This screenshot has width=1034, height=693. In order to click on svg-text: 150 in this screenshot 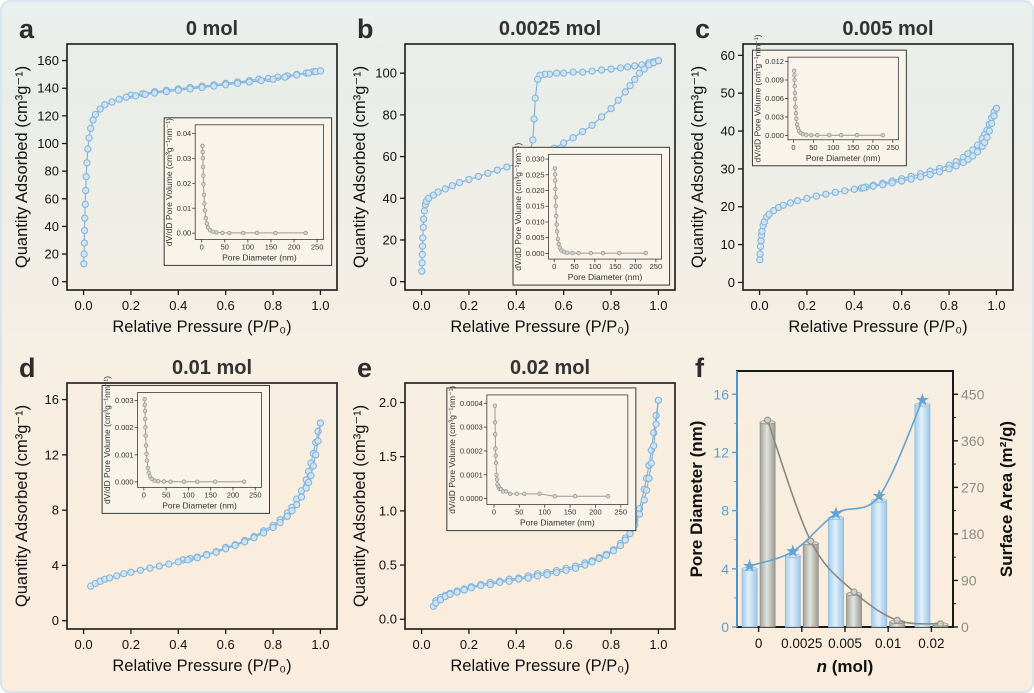, I will do `click(570, 512)`.